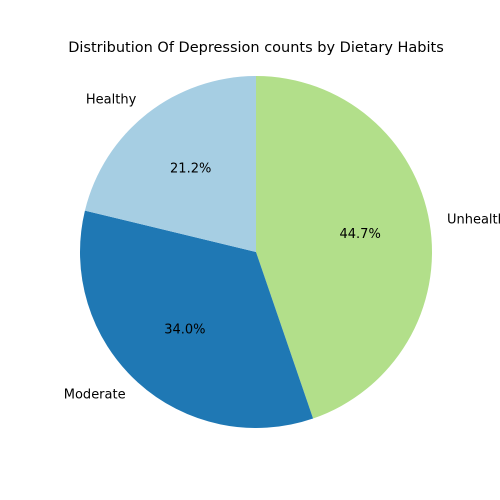  What do you see at coordinates (95, 395) in the screenshot?
I see `slice-label-moderate: Moderate` at bounding box center [95, 395].